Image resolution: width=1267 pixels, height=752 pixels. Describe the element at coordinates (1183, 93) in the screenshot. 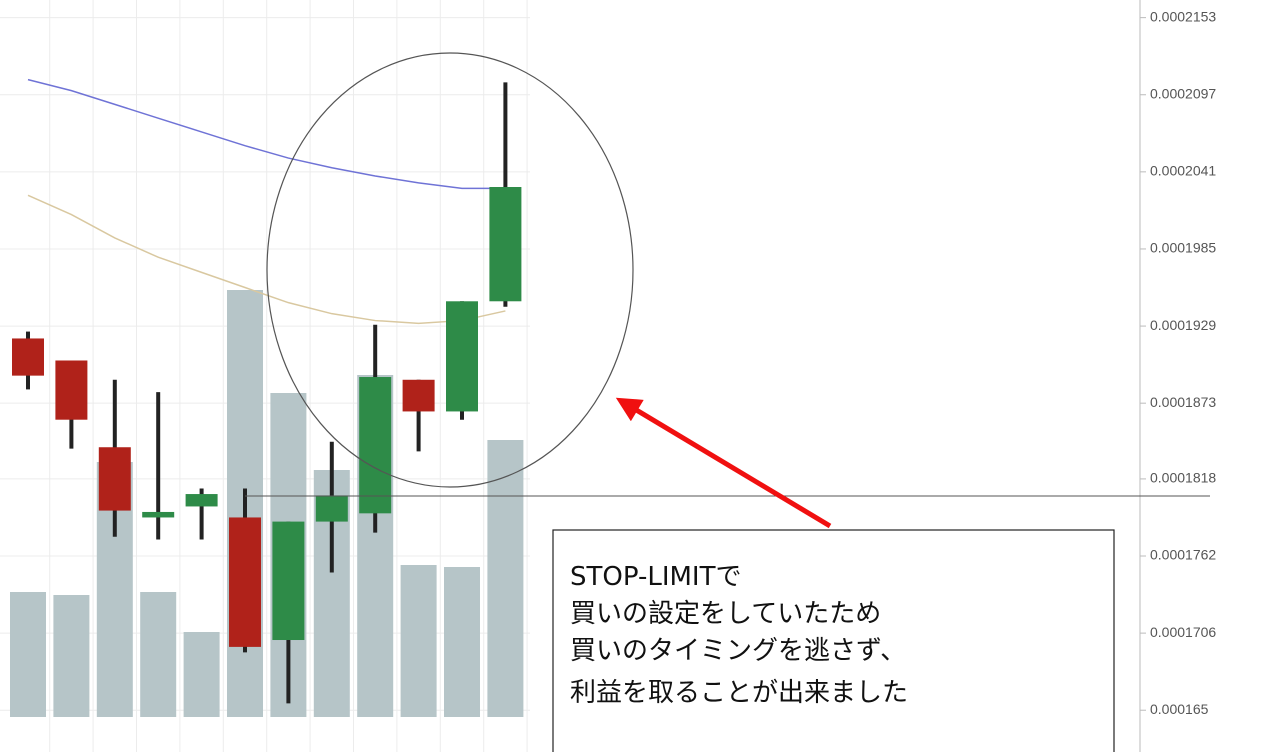

I see `y-tick-label: 0.0002097` at that location.